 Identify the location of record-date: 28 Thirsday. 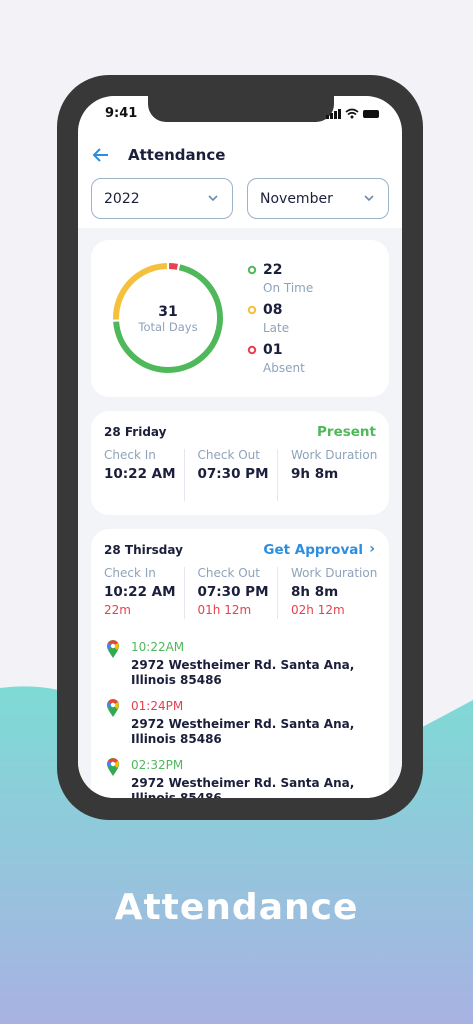
(143, 550).